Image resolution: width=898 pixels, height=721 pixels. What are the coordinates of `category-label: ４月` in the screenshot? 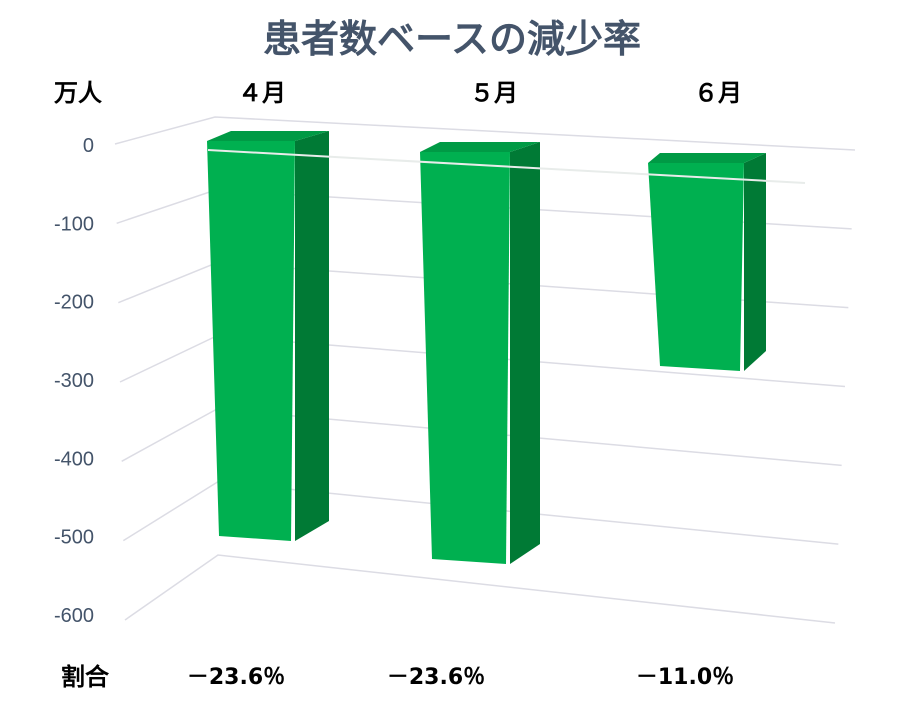 It's located at (262, 93).